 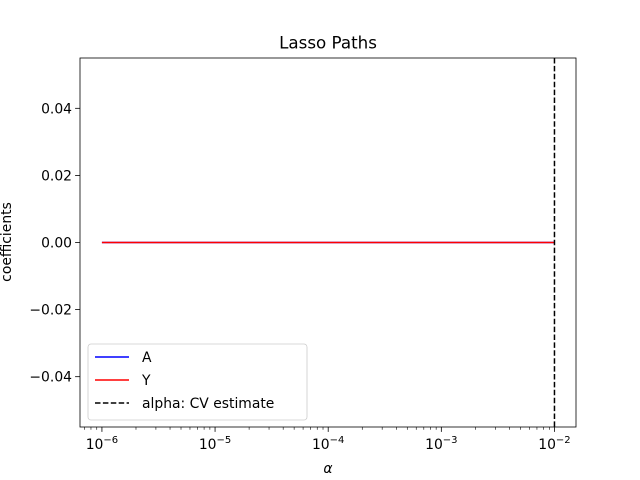 What do you see at coordinates (56, 244) in the screenshot?
I see `y-tick-label: 0.00` at bounding box center [56, 244].